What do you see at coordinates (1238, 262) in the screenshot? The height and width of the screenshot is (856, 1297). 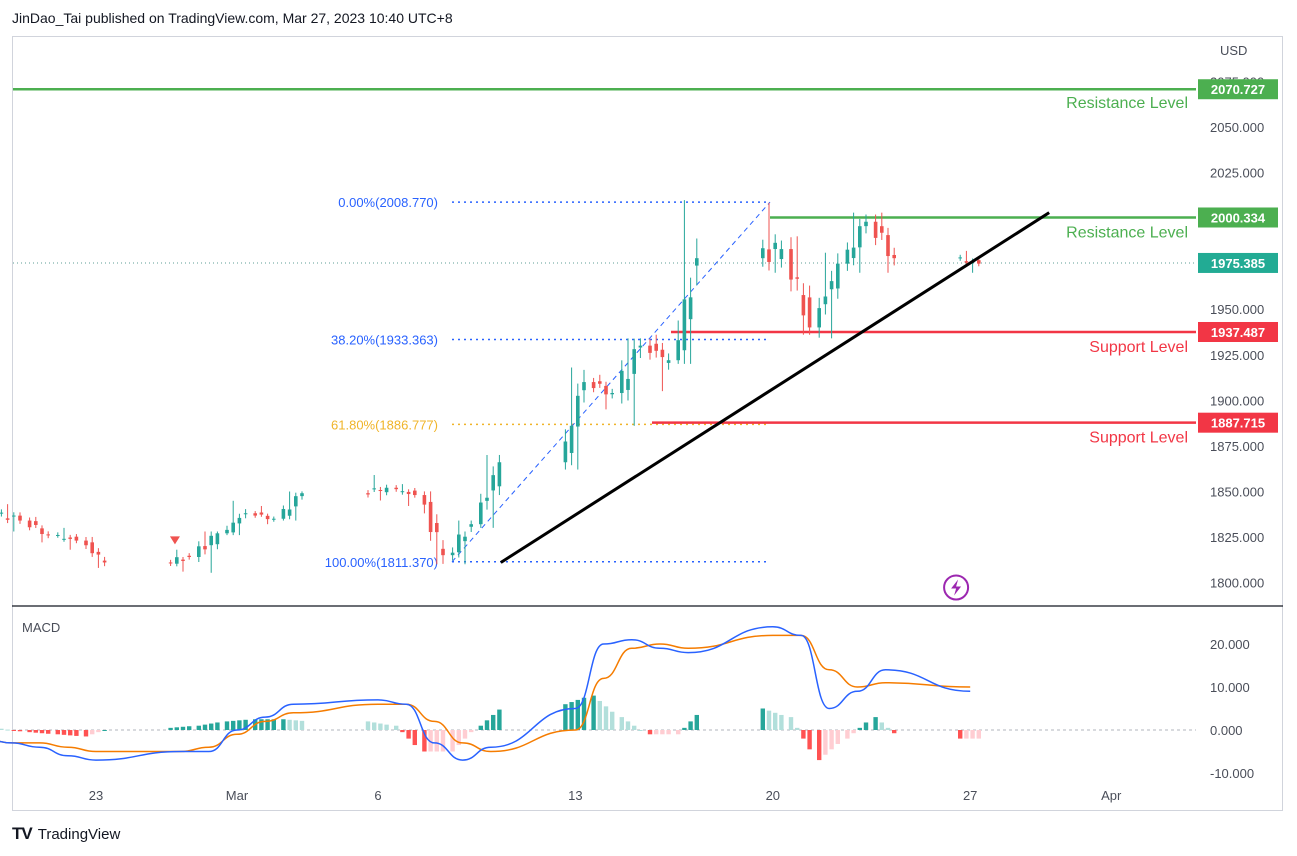 I see `last-price-tag` at bounding box center [1238, 262].